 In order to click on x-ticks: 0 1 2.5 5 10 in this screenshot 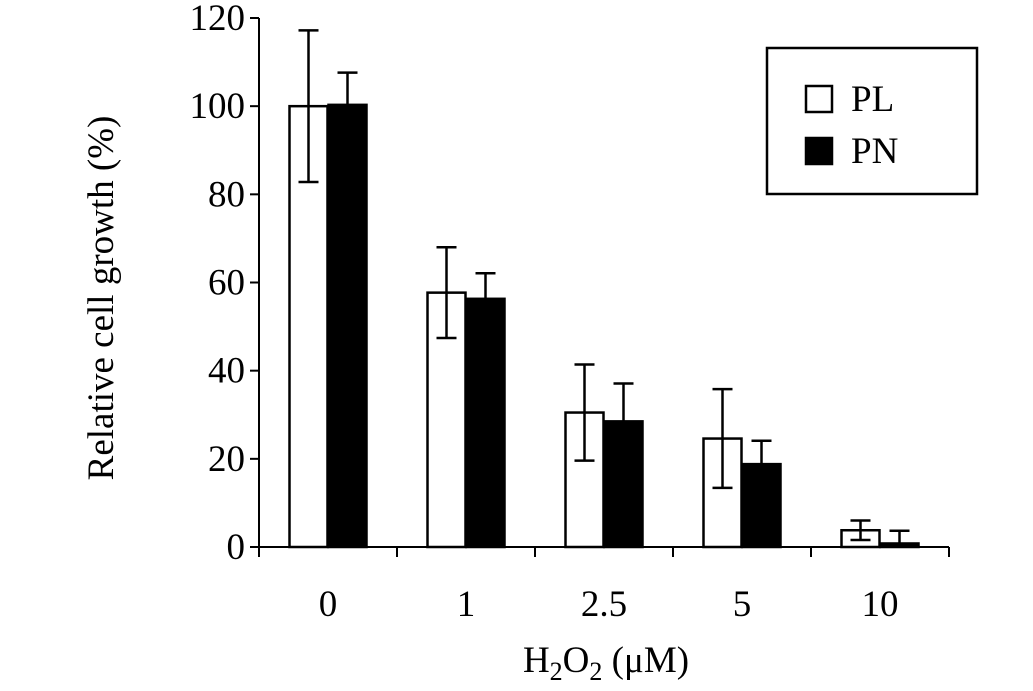, I will do `click(604, 586)`.